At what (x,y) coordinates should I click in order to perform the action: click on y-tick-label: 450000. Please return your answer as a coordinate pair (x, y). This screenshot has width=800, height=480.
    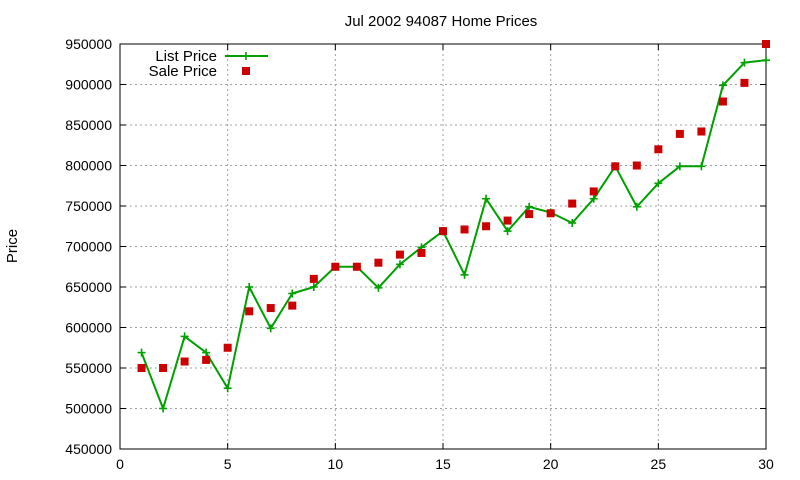
    Looking at the image, I should click on (88, 449).